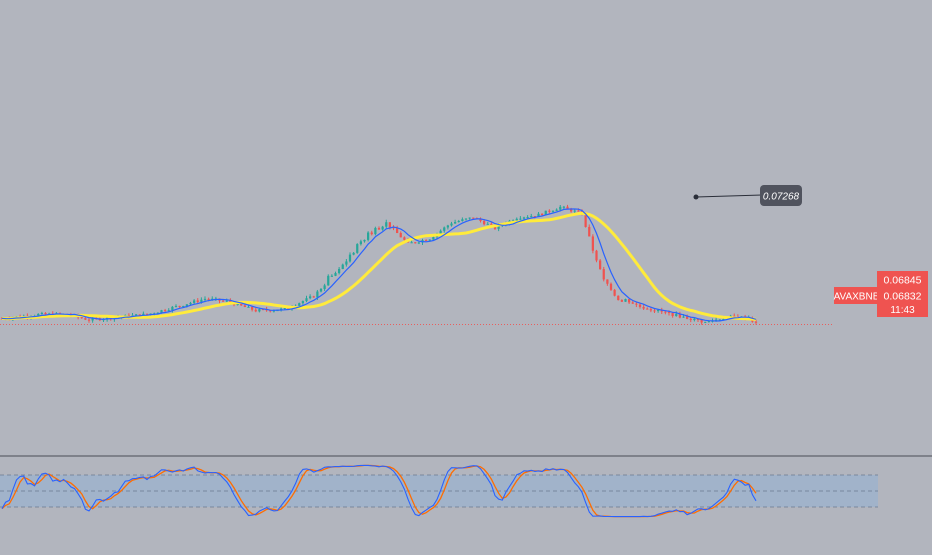 The image size is (932, 555). What do you see at coordinates (902, 279) in the screenshot?
I see `top-price-badge` at bounding box center [902, 279].